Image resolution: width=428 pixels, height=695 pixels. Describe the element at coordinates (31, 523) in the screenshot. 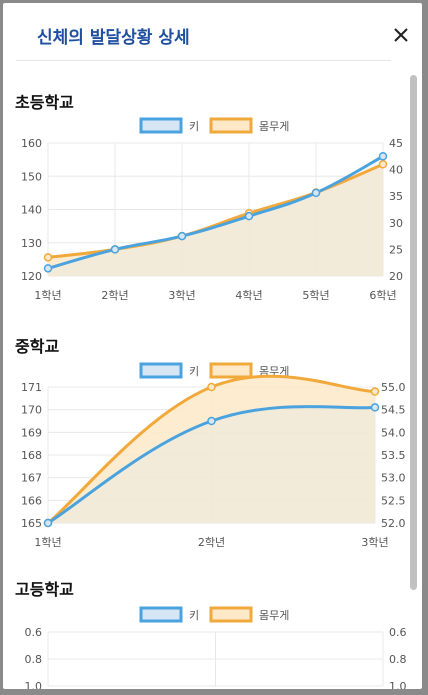

I see `left-axis-tick: 165` at that location.